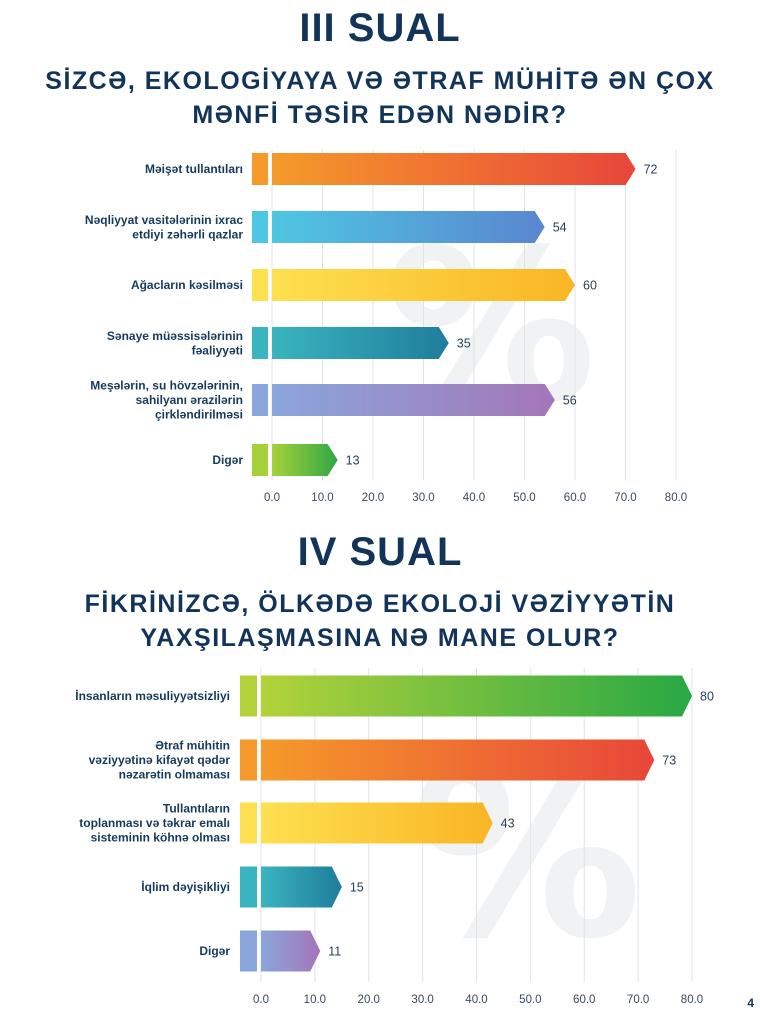  What do you see at coordinates (476, 1000) in the screenshot?
I see `x-tick-label-iv: 40.0` at bounding box center [476, 1000].